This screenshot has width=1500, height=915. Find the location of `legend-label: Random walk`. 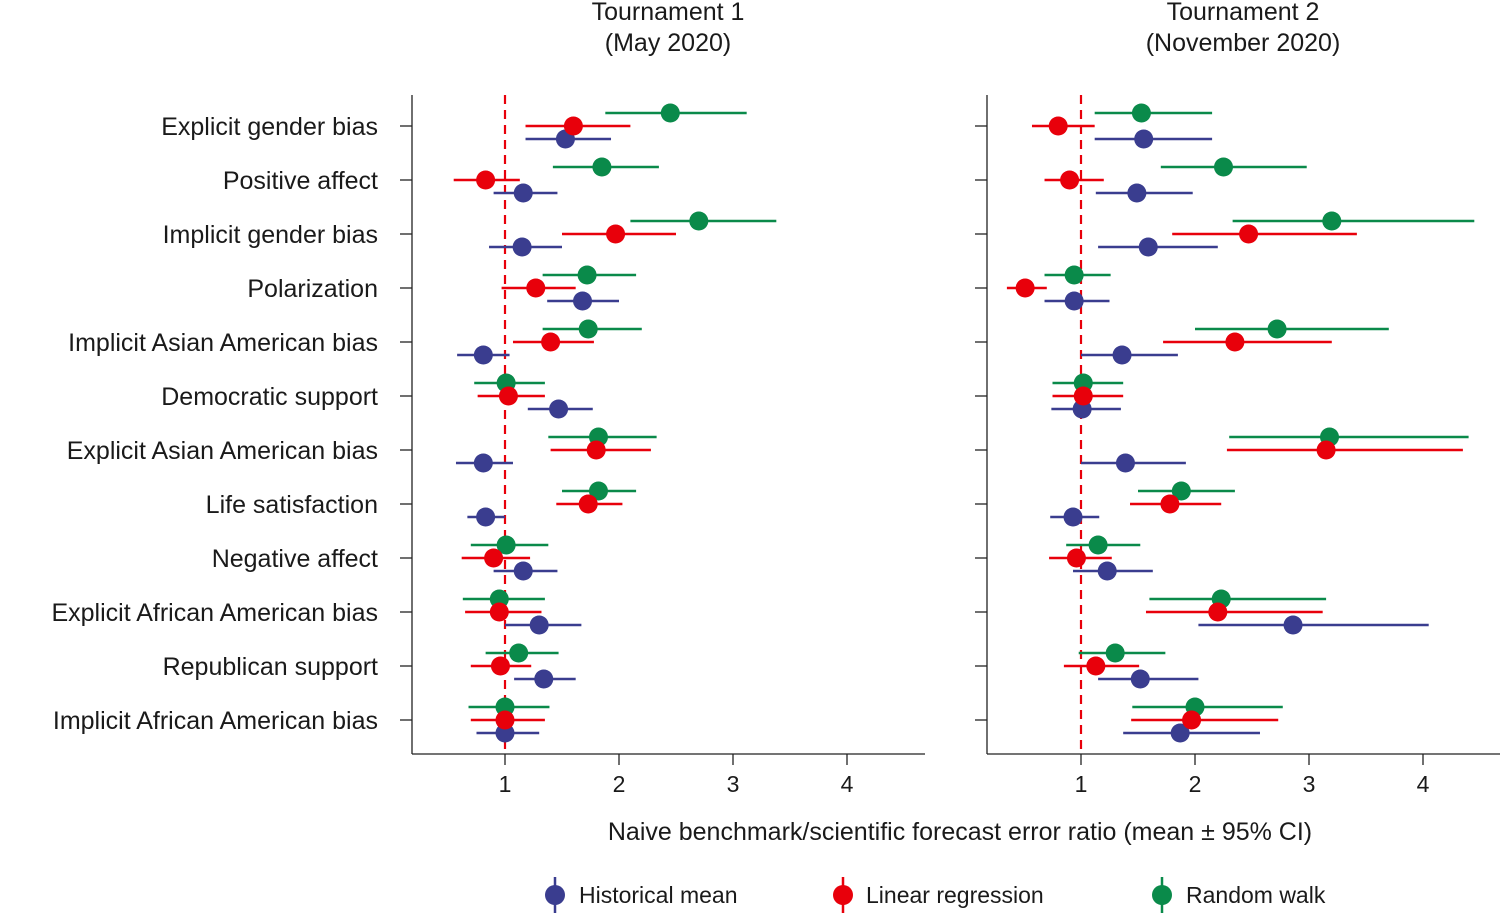

legend-label: Random walk is located at coordinates (1256, 895).